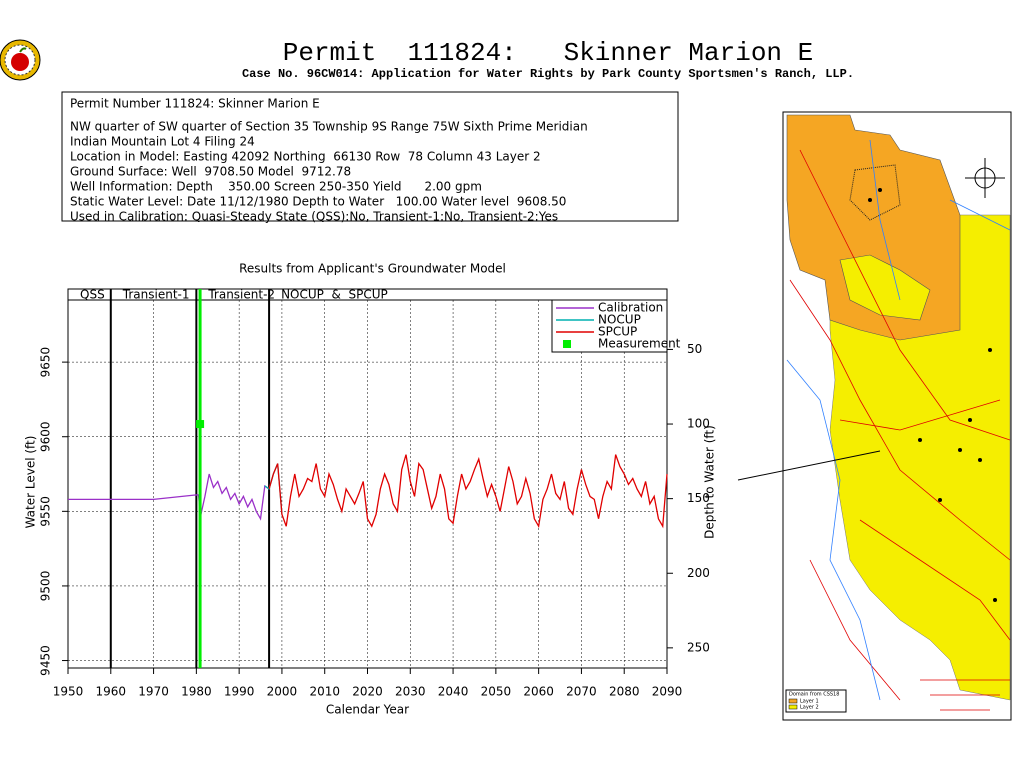 The image size is (1024, 772). I want to click on map-legend-entry: Layer 2, so click(809, 708).